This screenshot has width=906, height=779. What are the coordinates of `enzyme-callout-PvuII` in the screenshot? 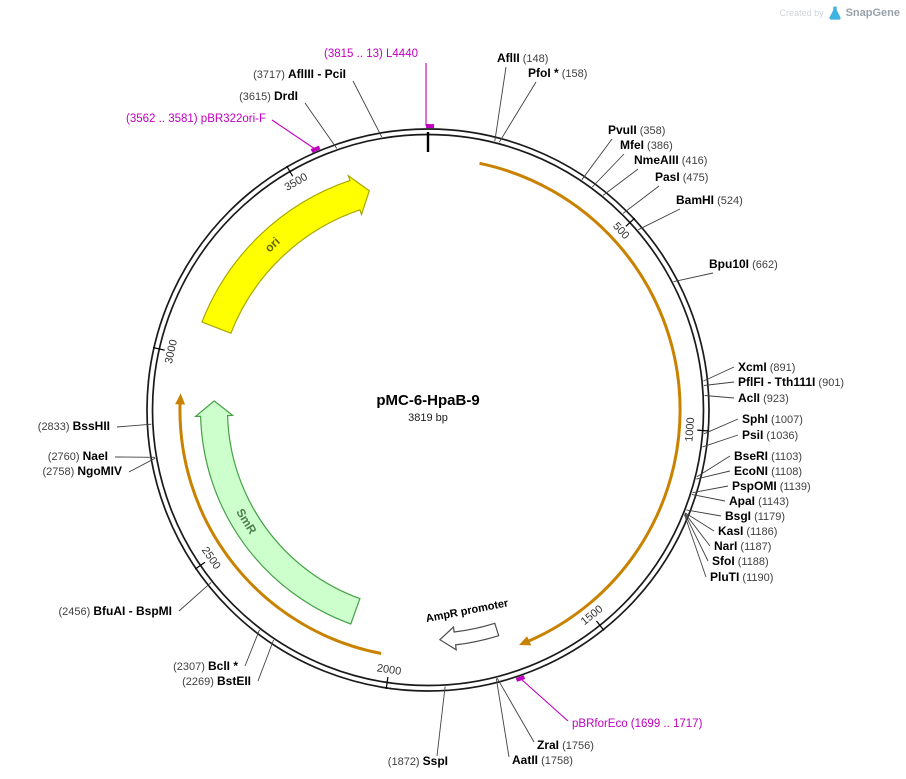 It's located at (597, 159).